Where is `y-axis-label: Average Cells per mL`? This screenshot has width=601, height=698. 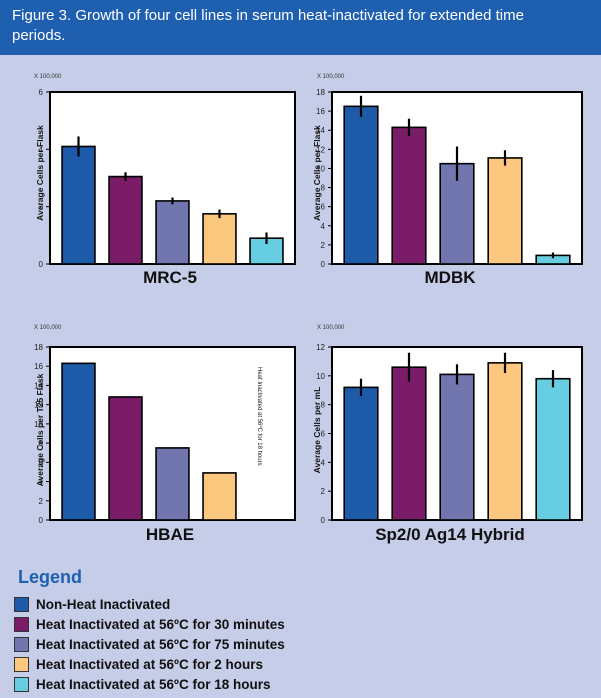 y-axis-label: Average Cells per mL is located at coordinates (317, 430).